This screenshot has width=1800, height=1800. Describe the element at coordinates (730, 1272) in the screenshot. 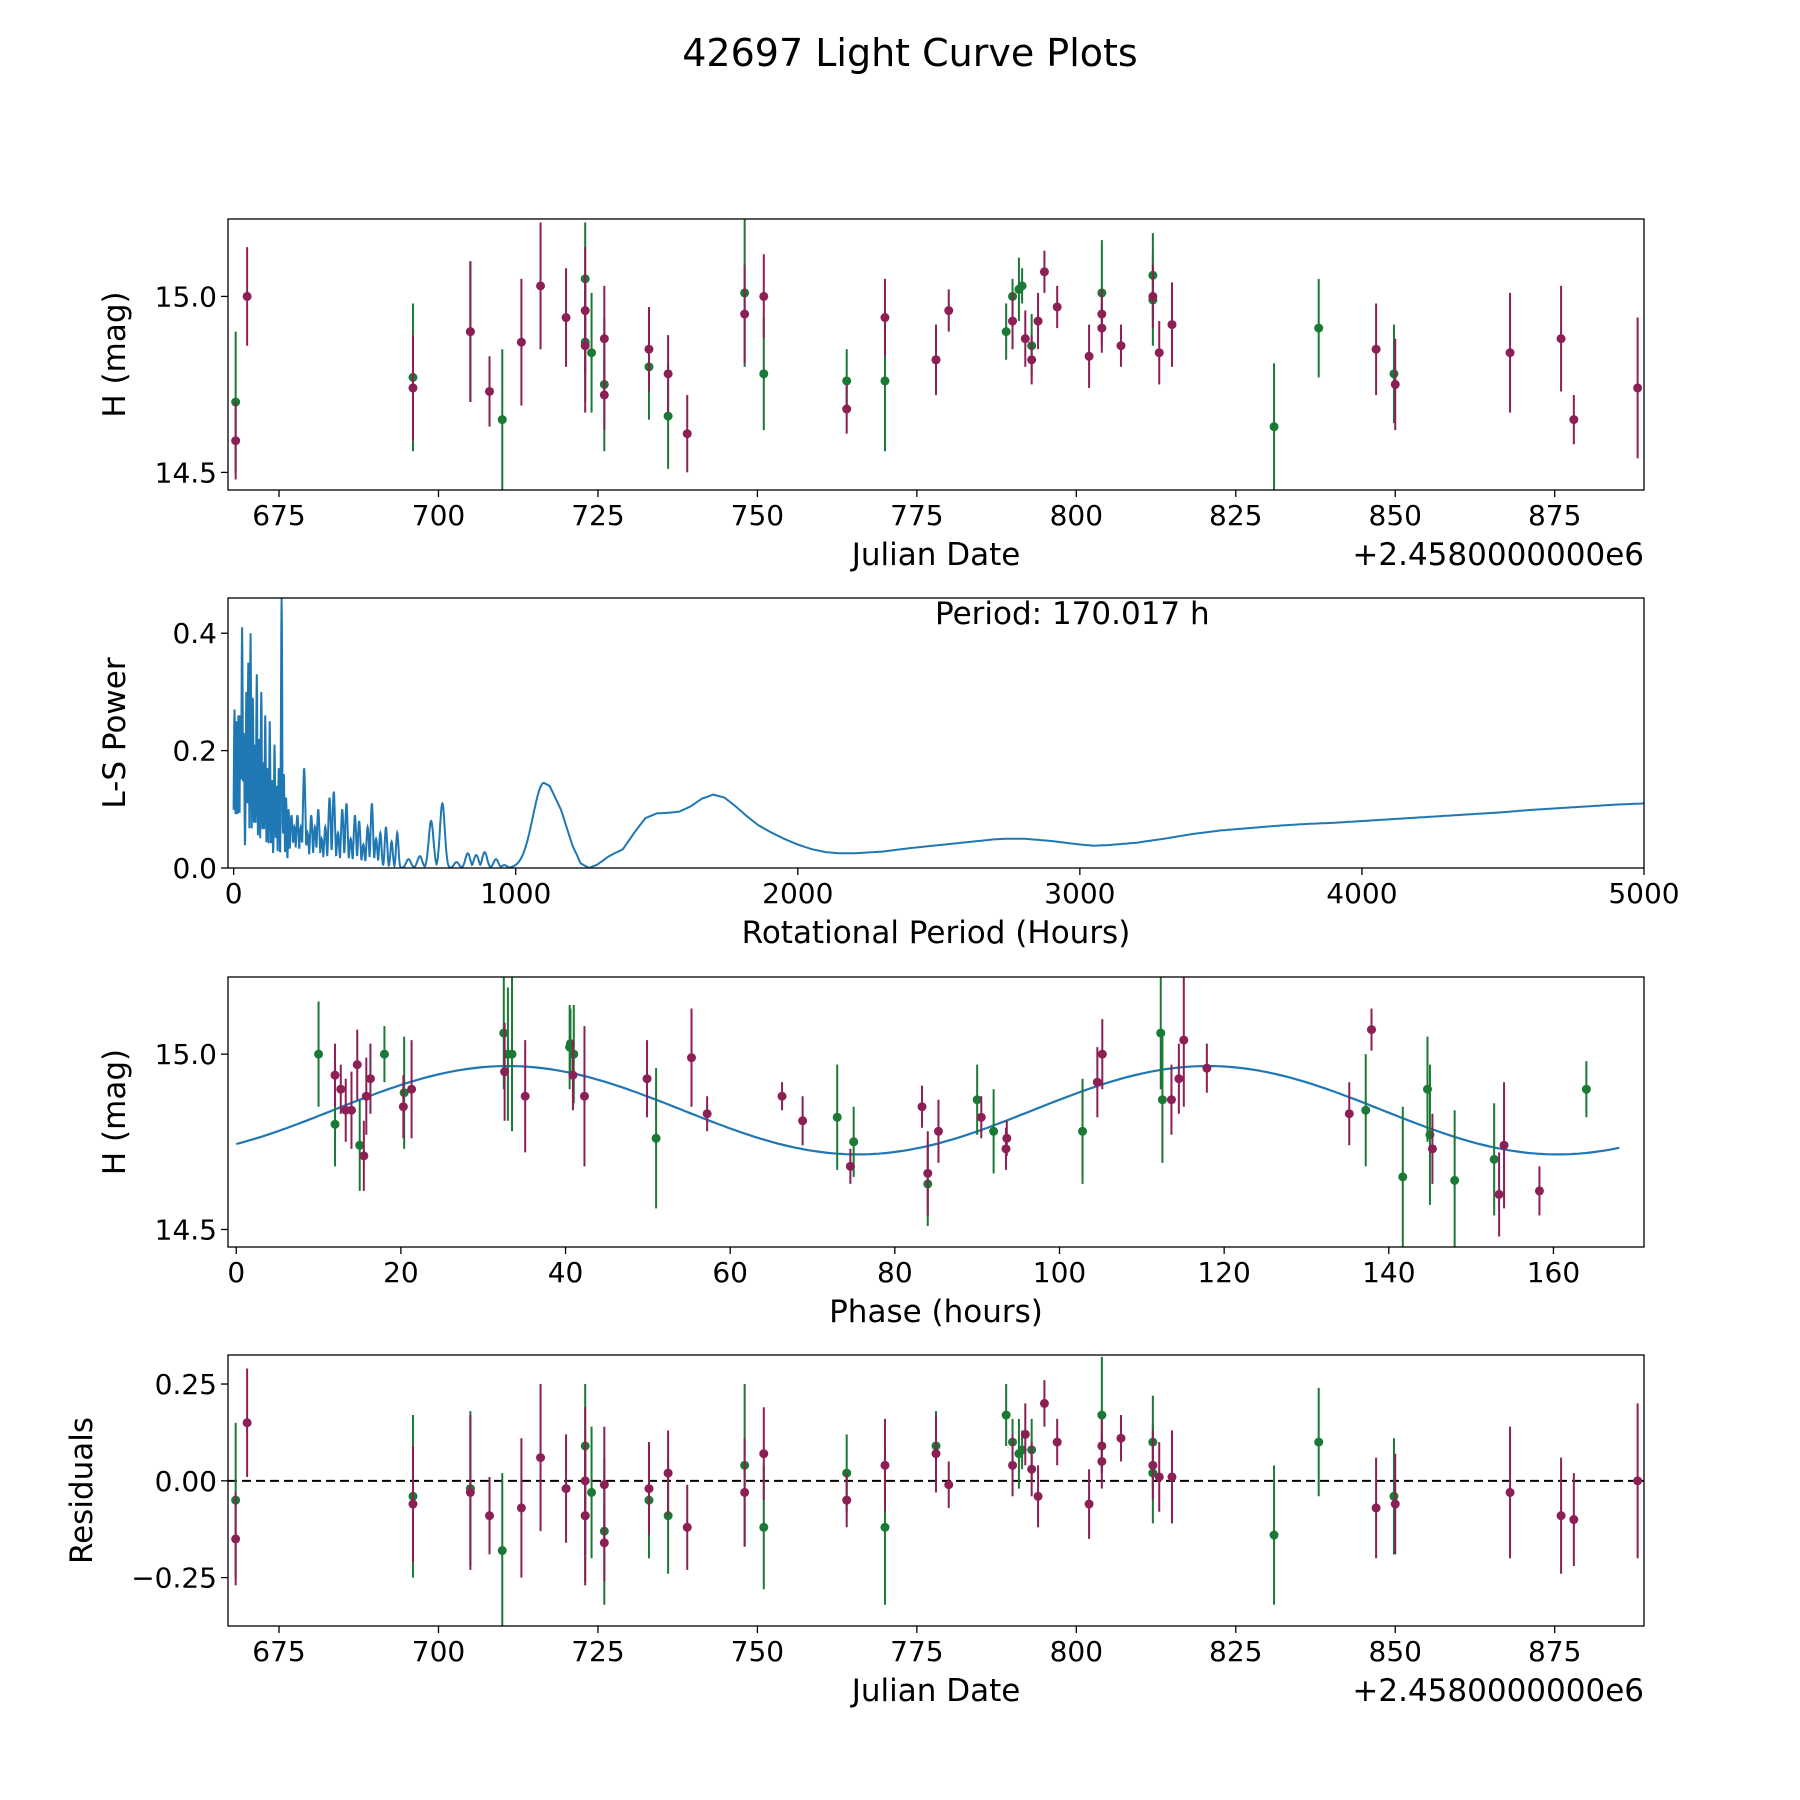

I see `x-tick-label: 60` at that location.